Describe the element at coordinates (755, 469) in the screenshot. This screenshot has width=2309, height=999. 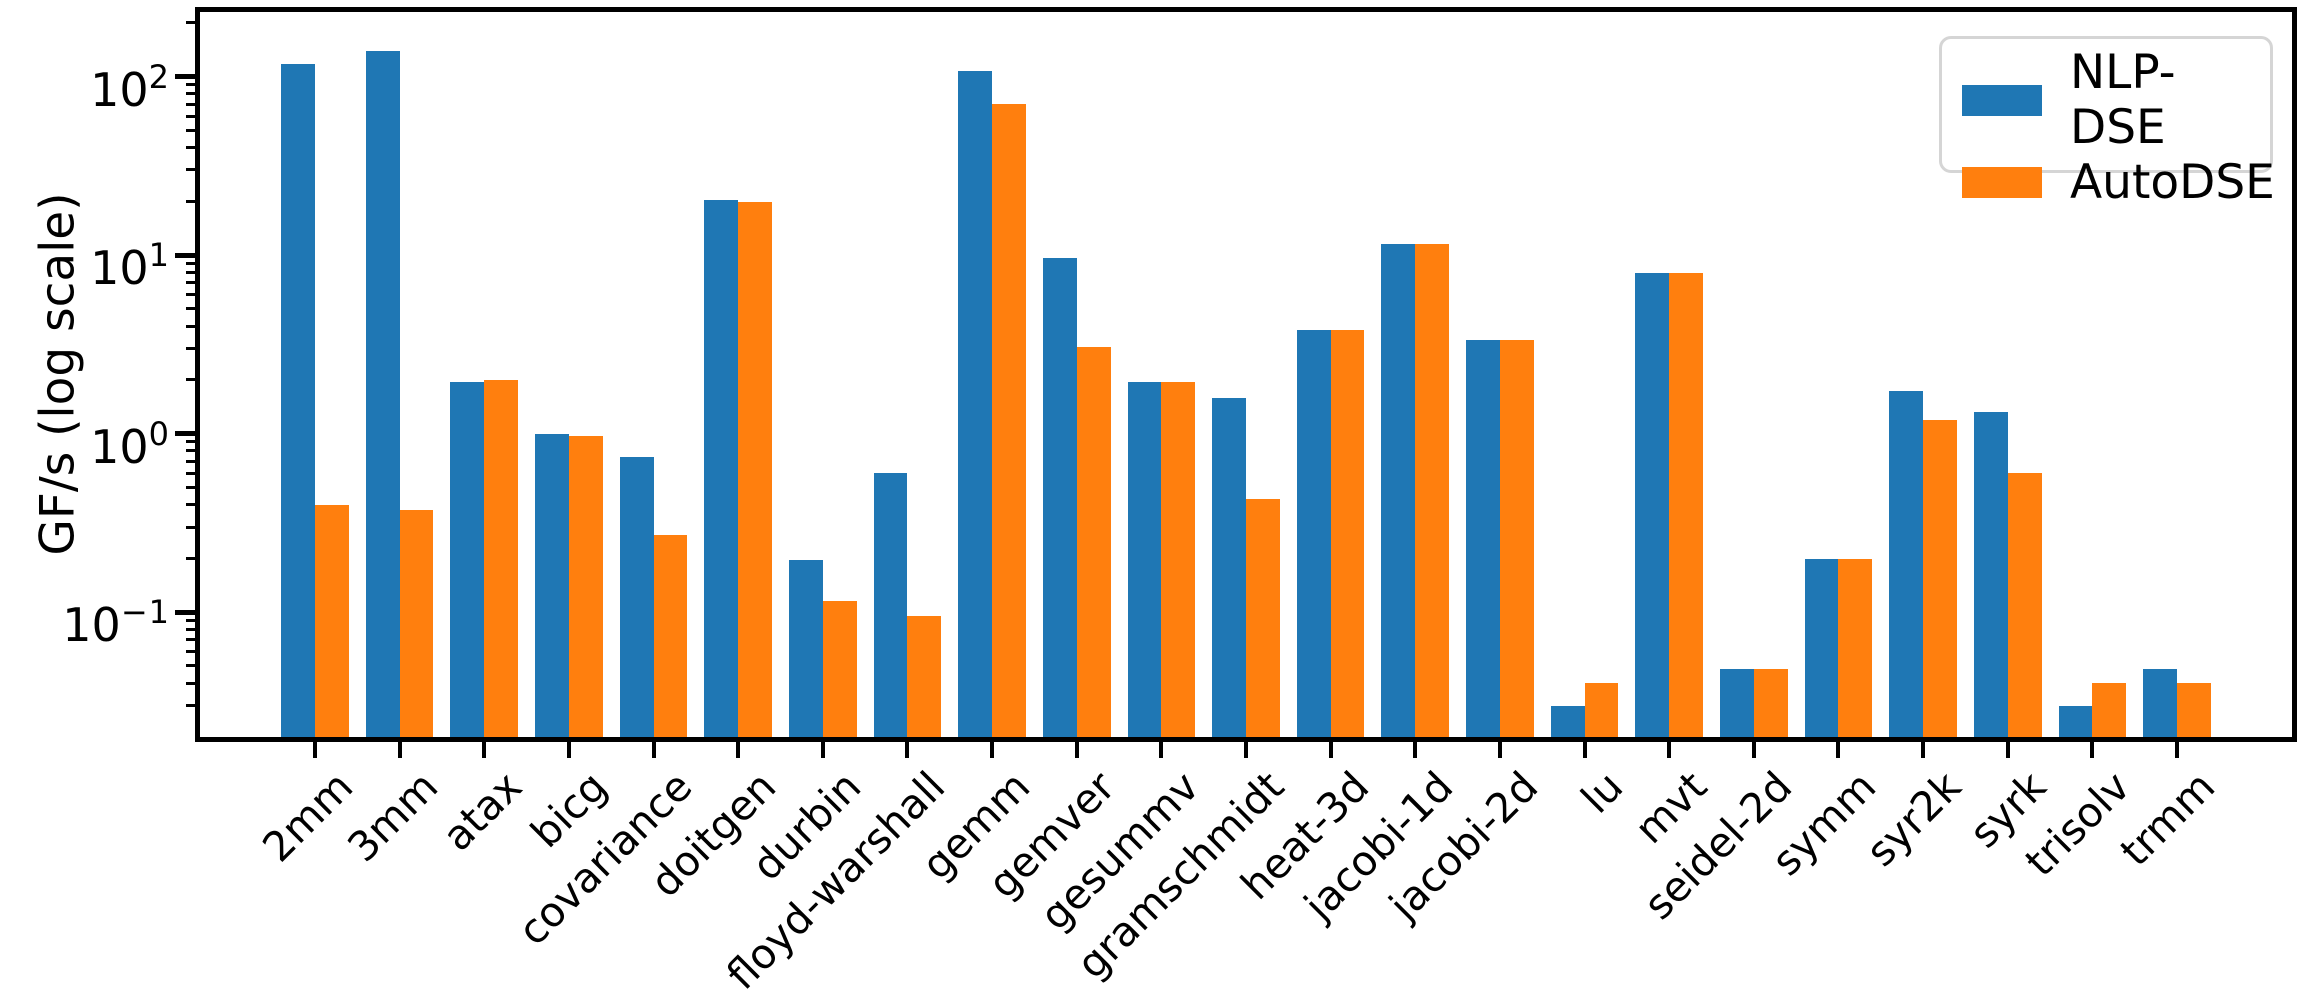
I see `bar-autodse-doitgen` at that location.